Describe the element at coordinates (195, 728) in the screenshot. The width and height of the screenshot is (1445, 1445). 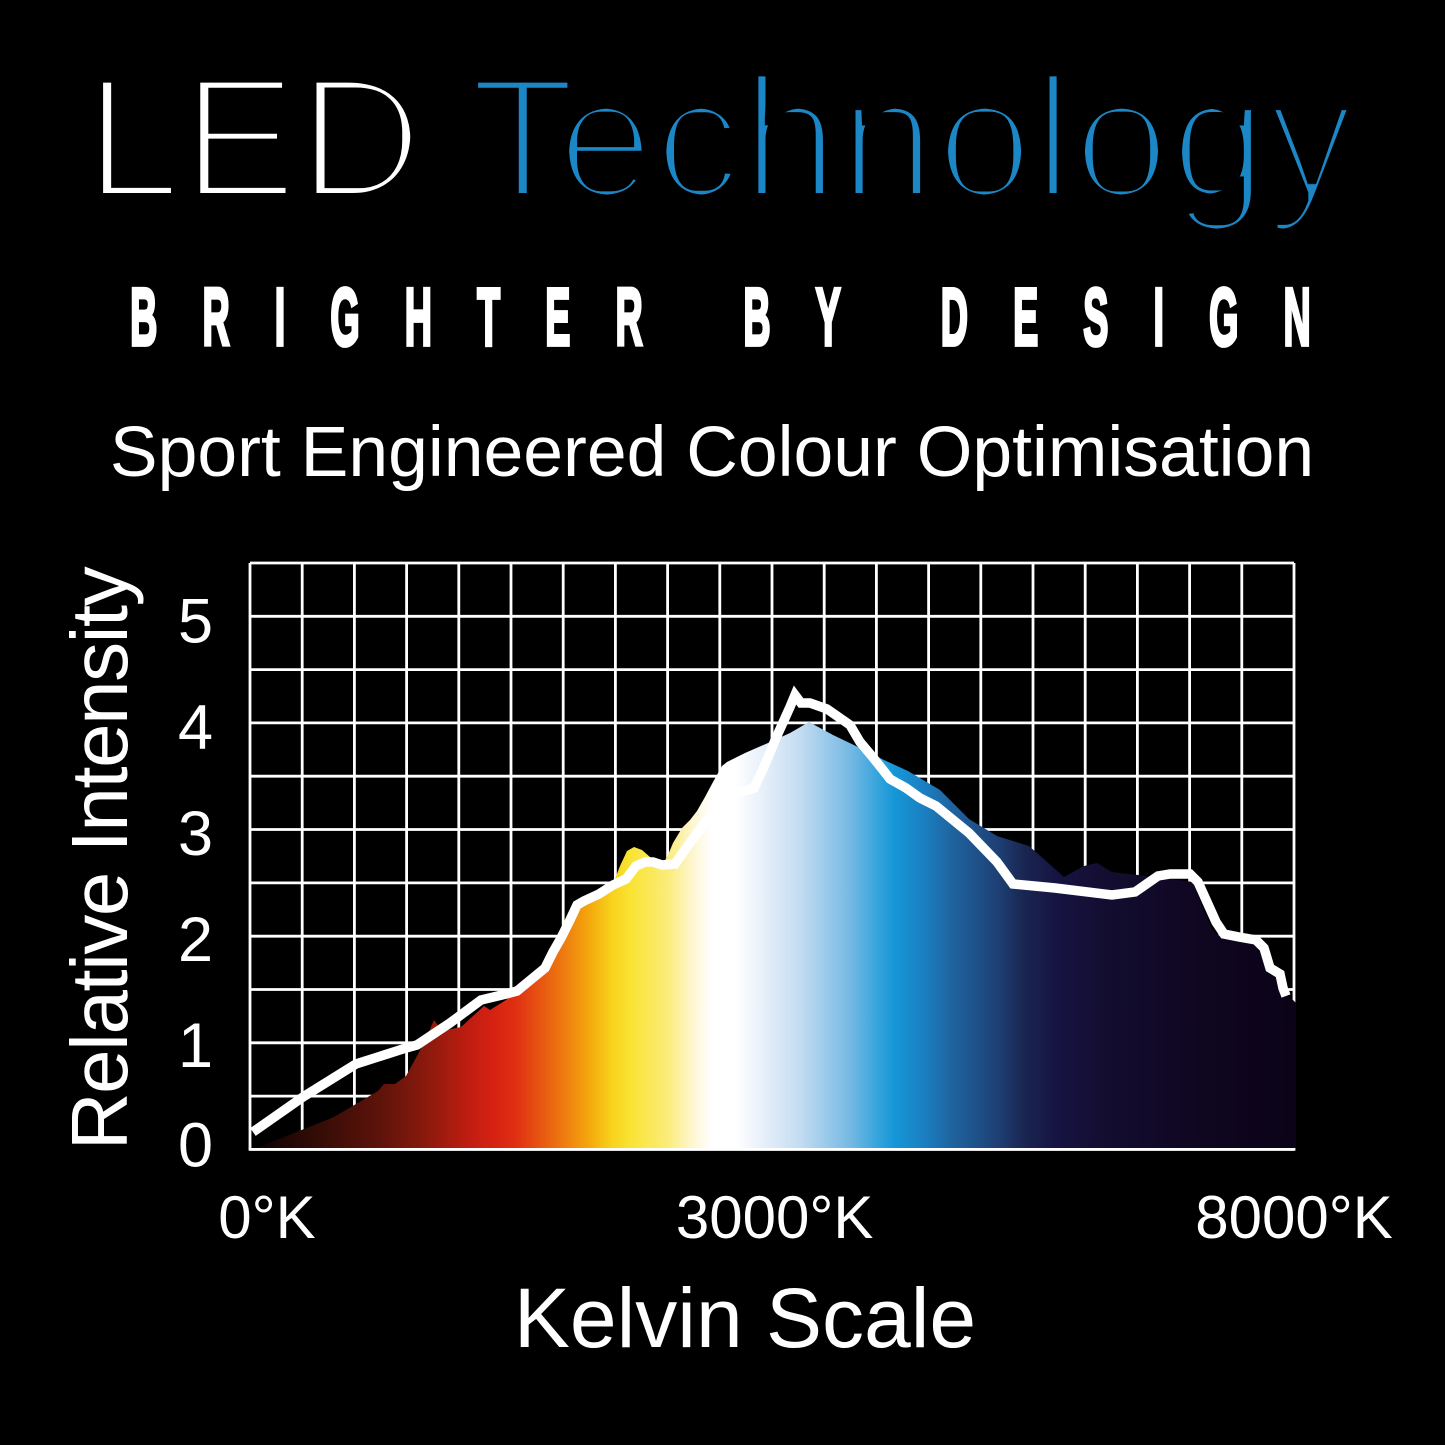
I see `svg-text: 4` at that location.